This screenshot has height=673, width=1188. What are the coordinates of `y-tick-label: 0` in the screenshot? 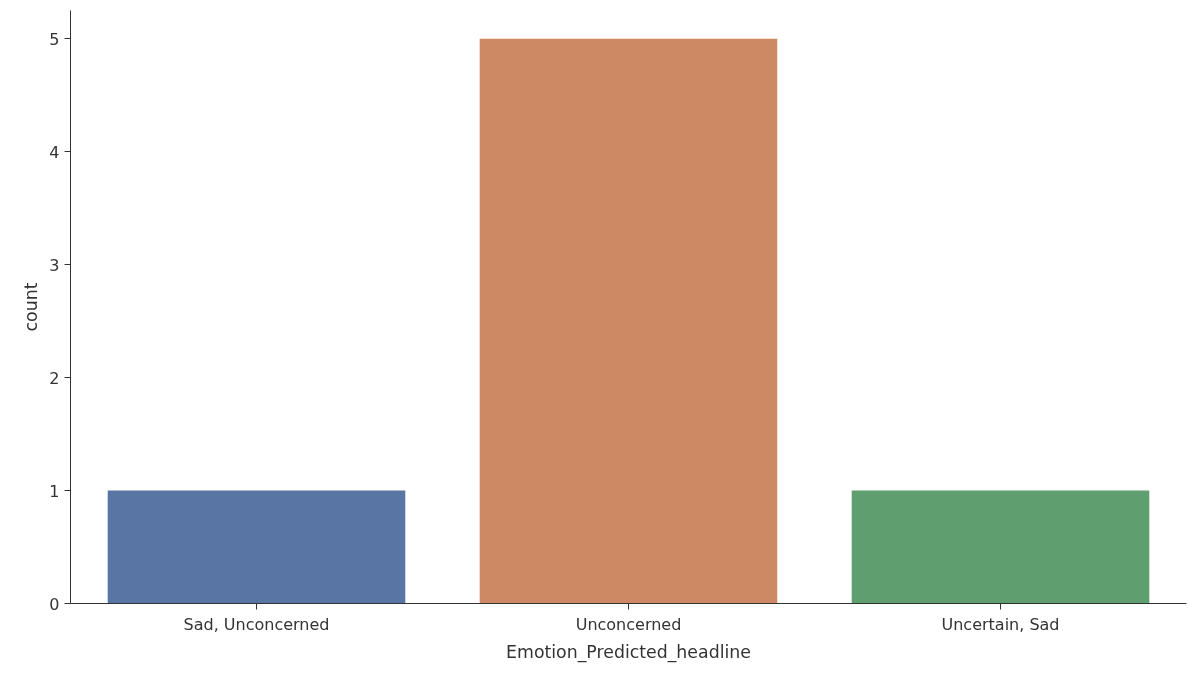 It's located at (54, 604).